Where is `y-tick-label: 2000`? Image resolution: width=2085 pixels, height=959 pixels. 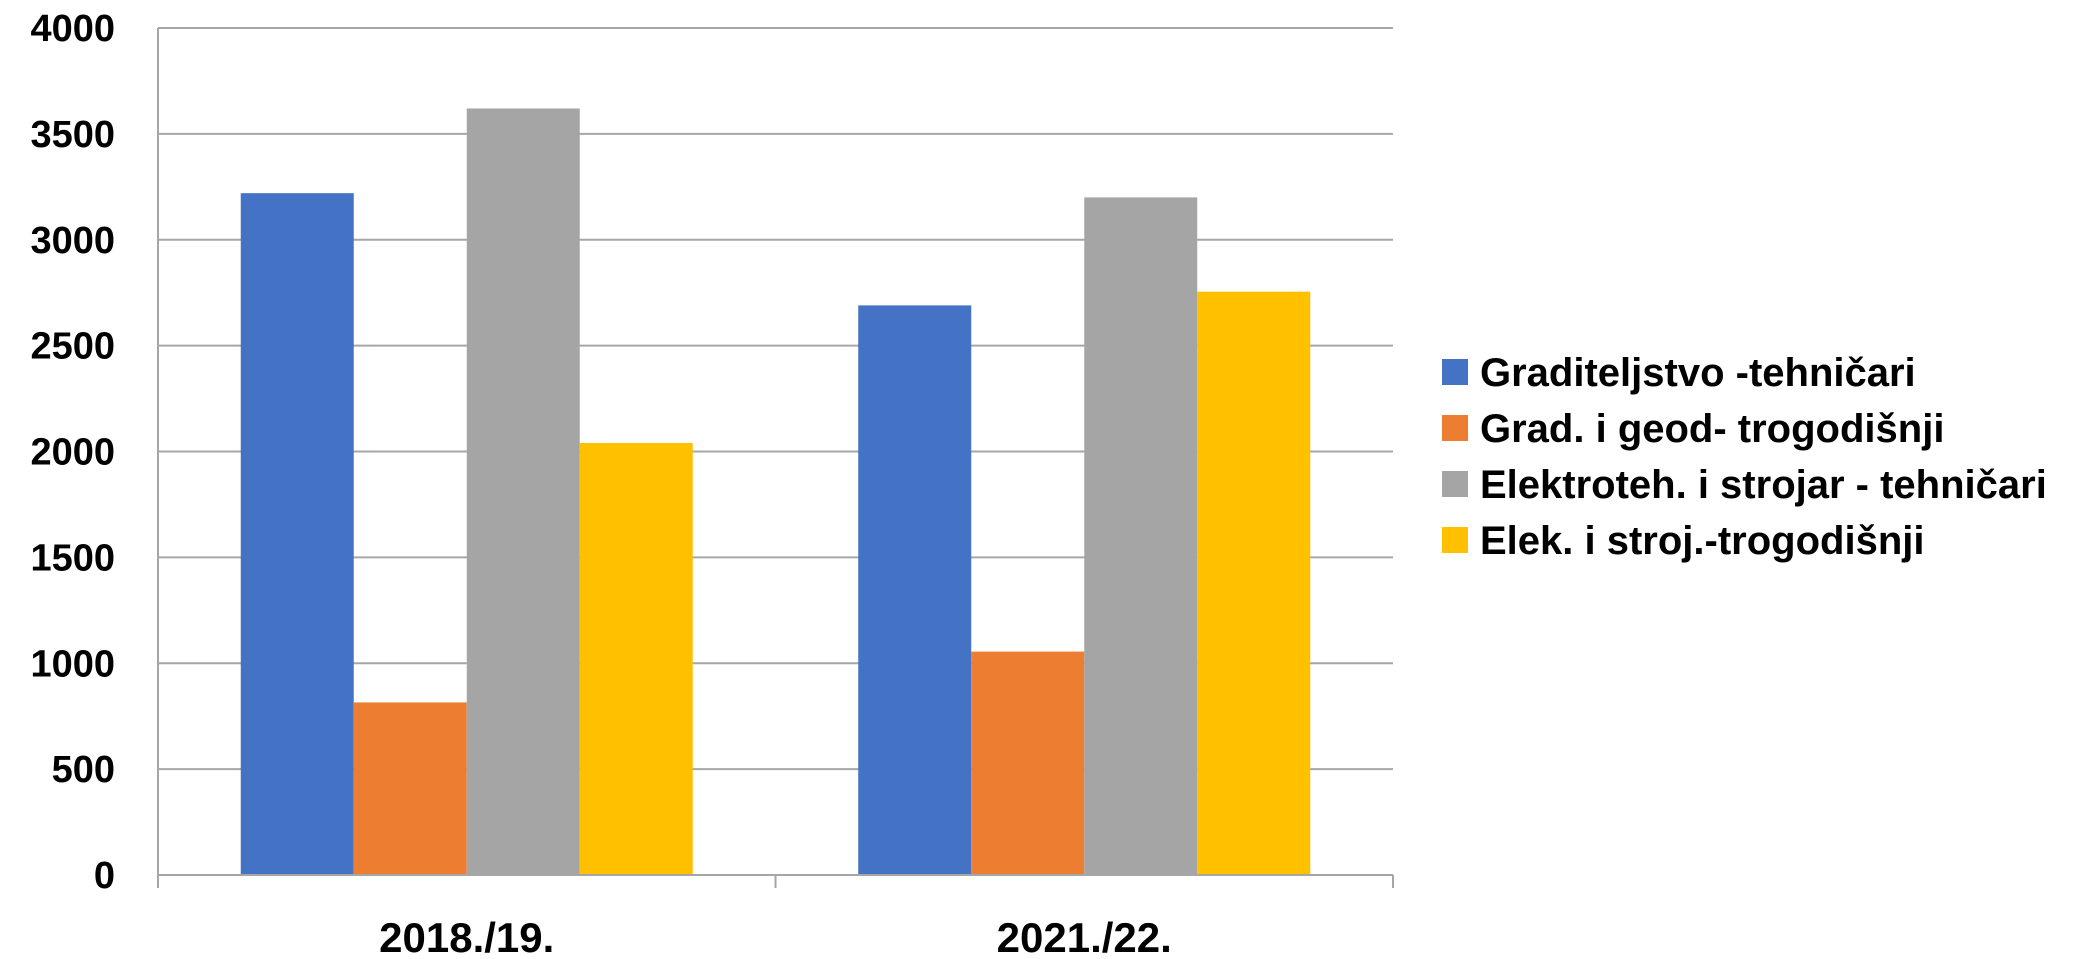
y-tick-label: 2000 is located at coordinates (72, 453).